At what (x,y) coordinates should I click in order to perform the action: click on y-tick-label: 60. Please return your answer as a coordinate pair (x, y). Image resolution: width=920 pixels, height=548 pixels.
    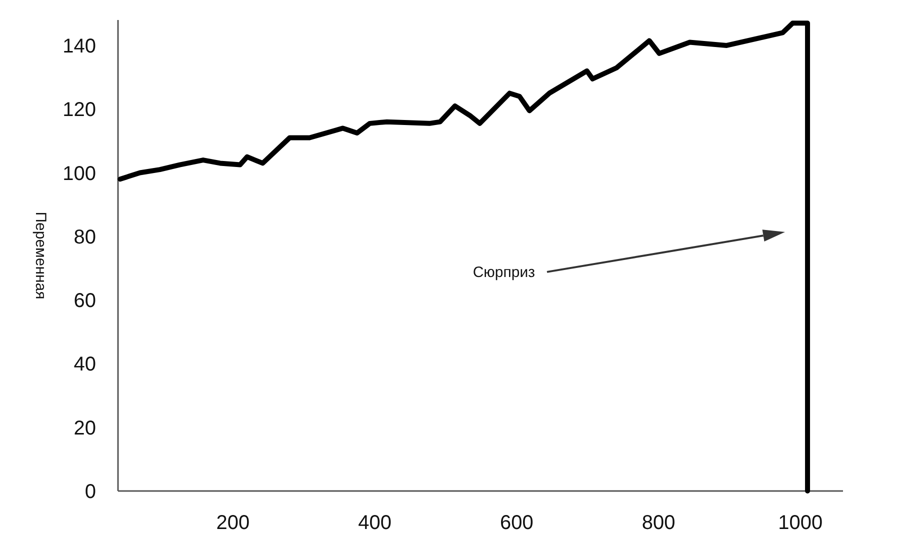
    Looking at the image, I should click on (85, 301).